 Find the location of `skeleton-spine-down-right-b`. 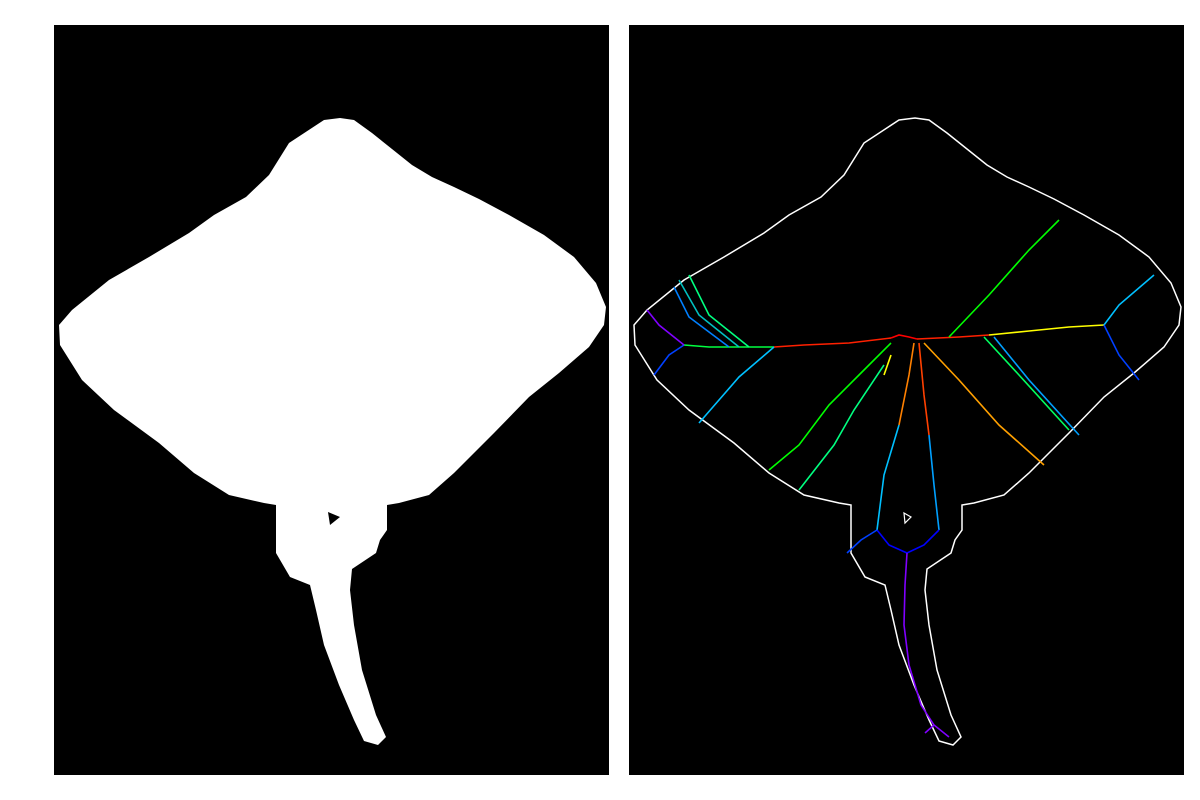

skeleton-spine-down-right-b is located at coordinates (934, 482).